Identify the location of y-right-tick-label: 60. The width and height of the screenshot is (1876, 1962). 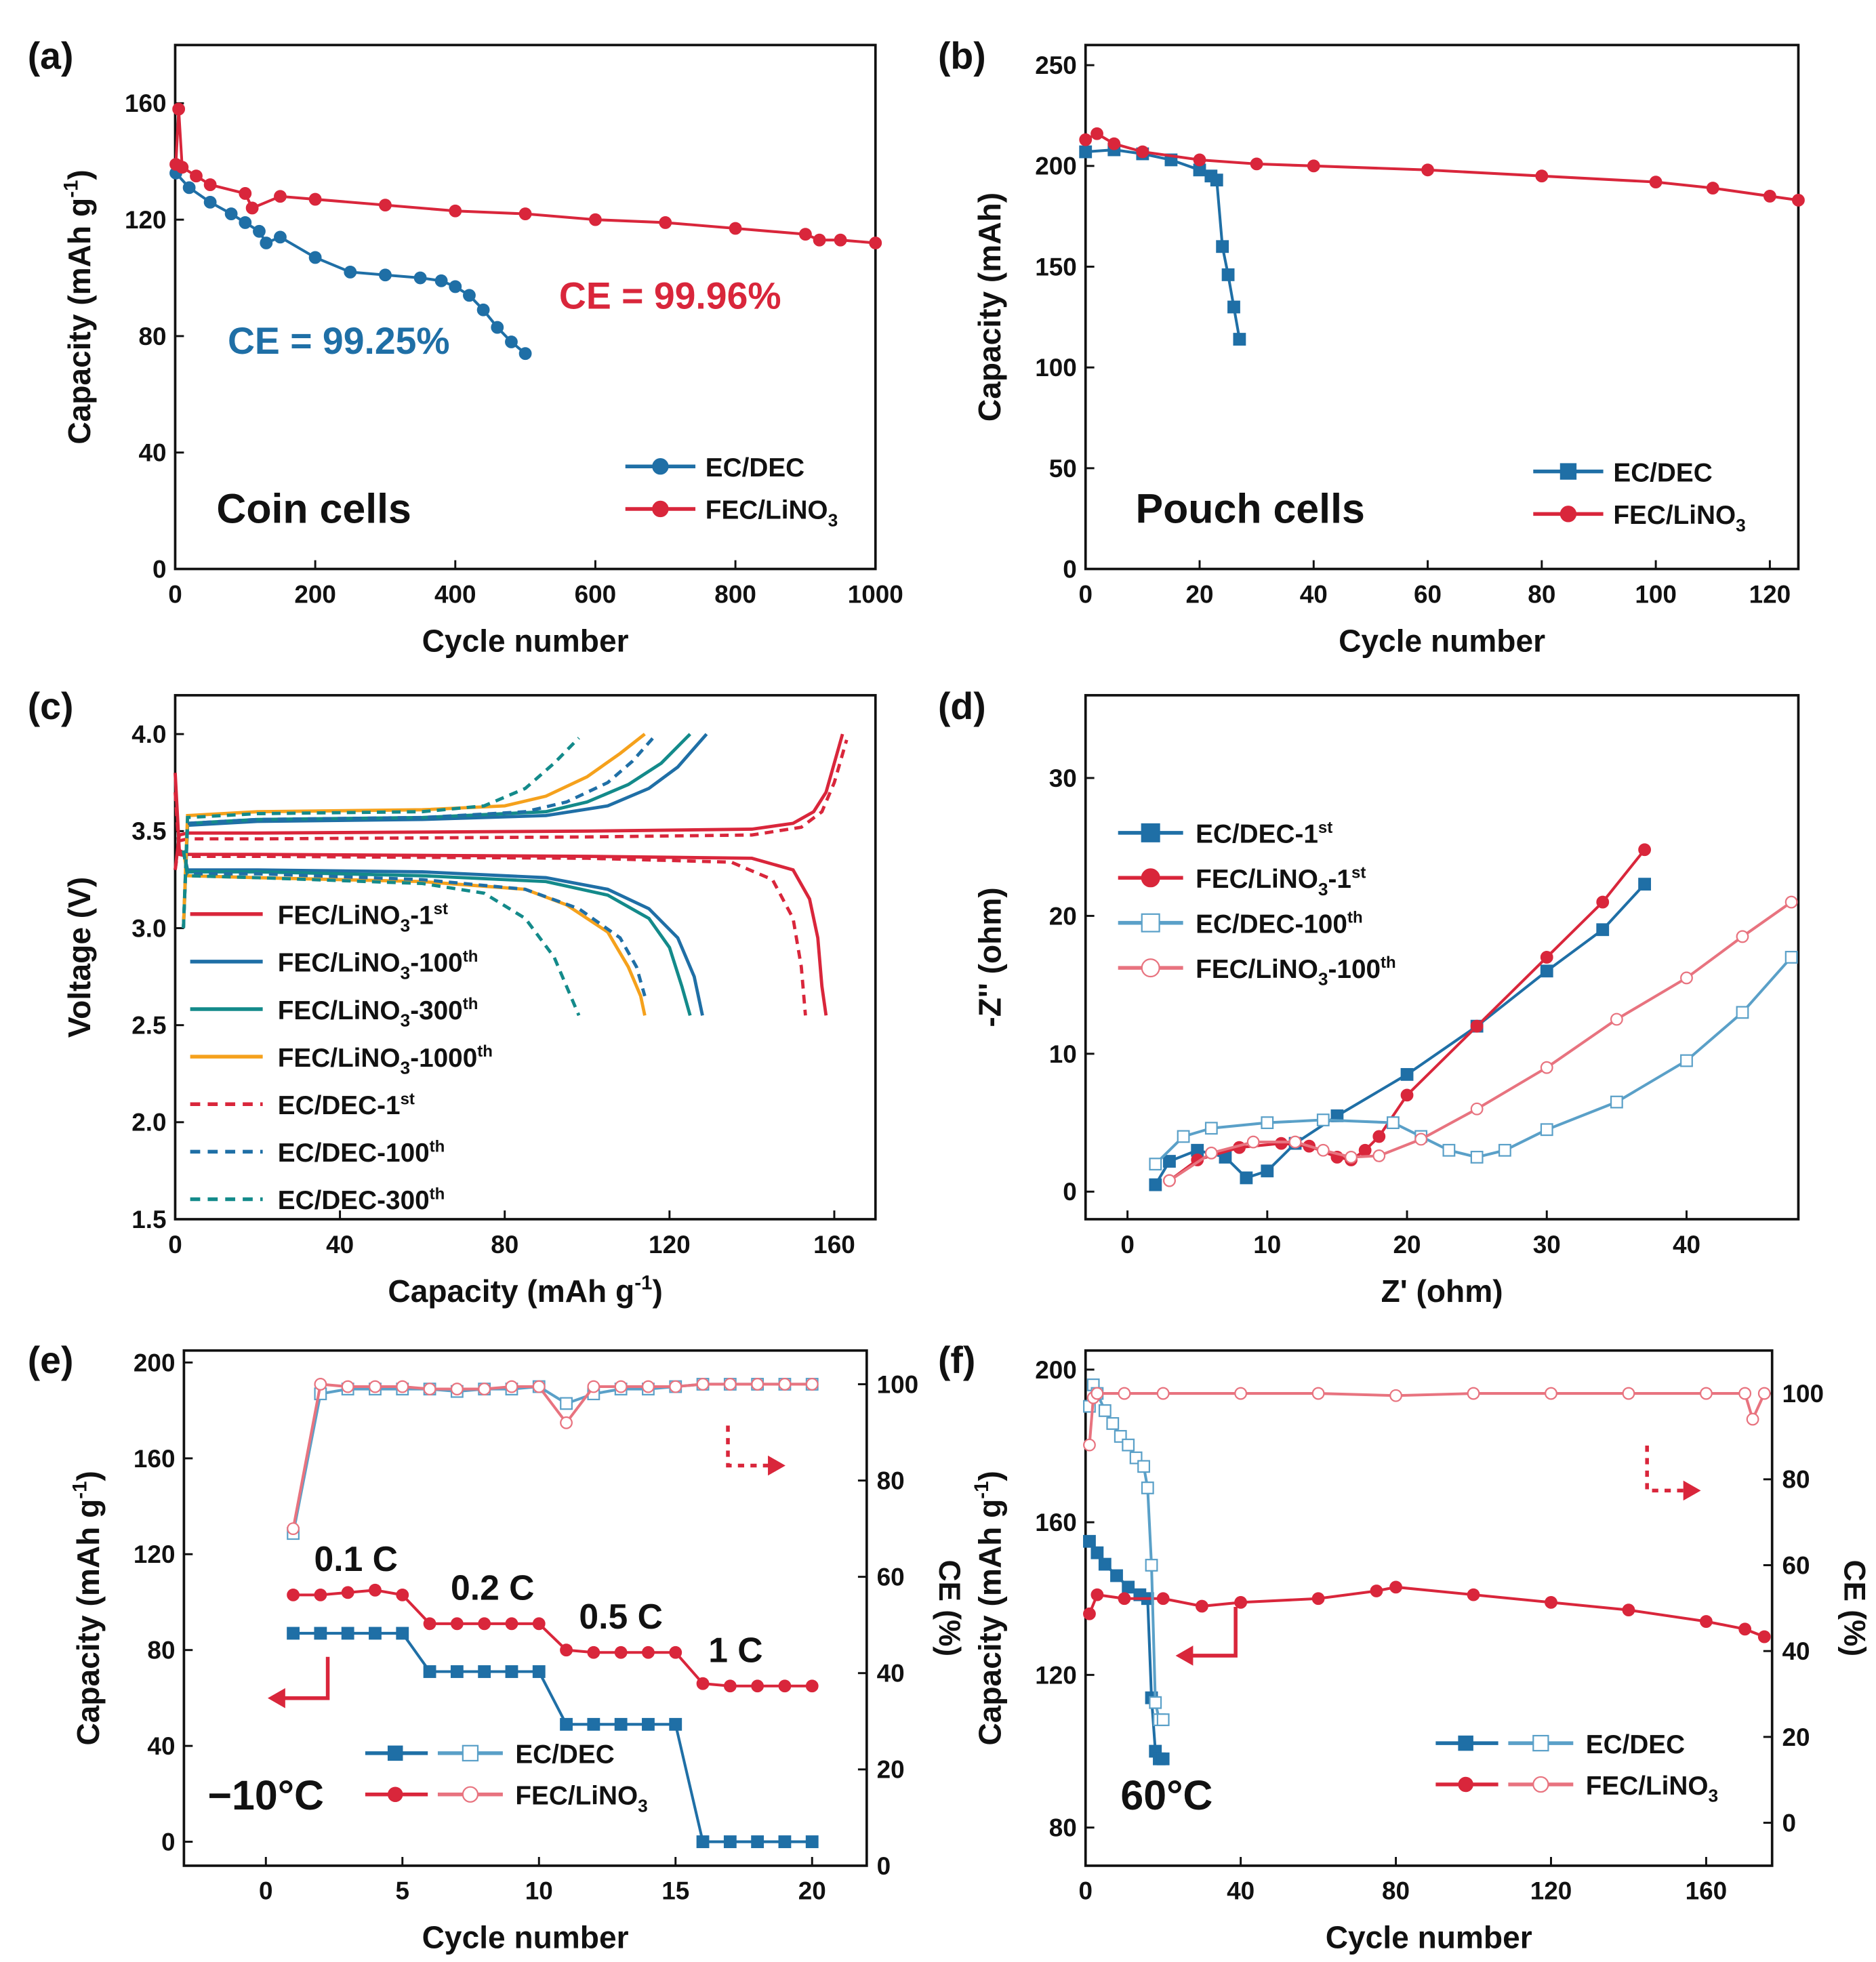
(1796, 1565).